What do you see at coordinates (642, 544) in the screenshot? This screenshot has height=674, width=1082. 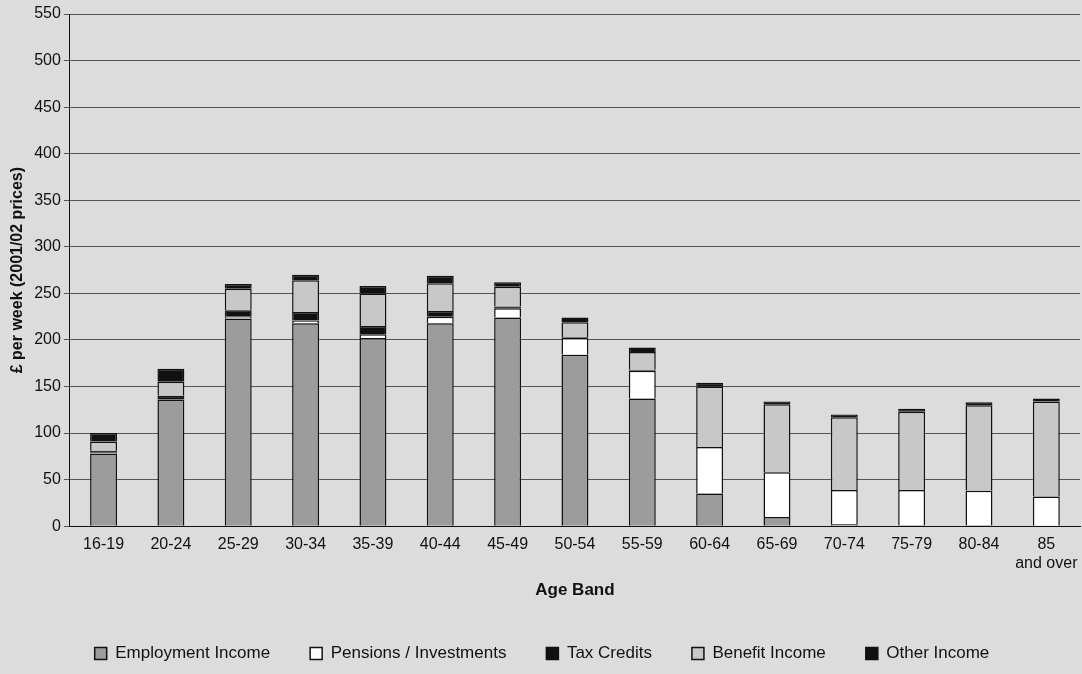 I see `x-tick-label: 55-59` at bounding box center [642, 544].